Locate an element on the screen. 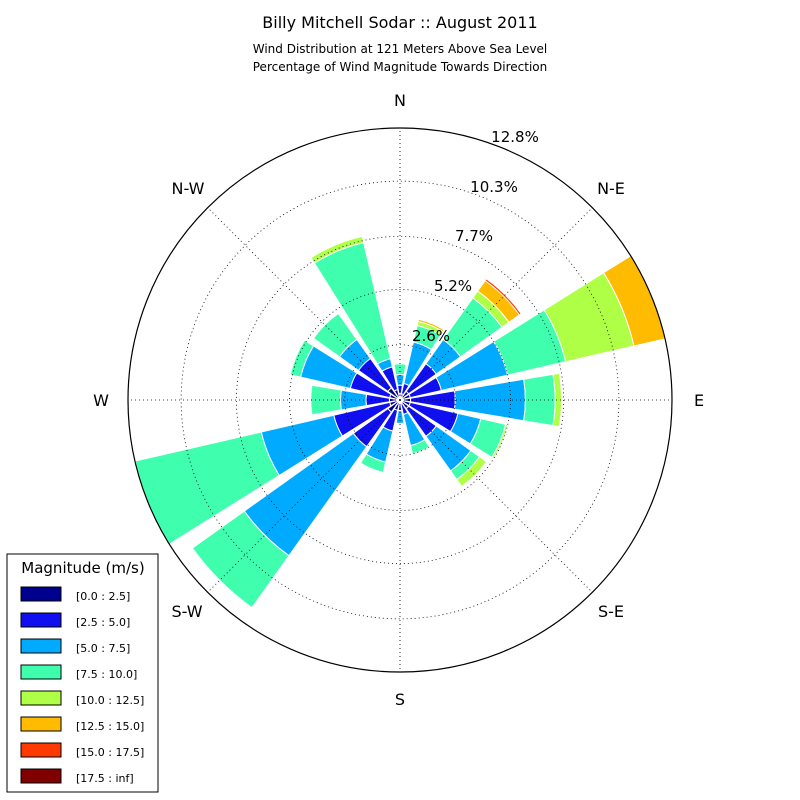 Image resolution: width=800 pixels, height=800 pixels. legend-label-2: [5.0 : 7.5] is located at coordinates (103, 648).